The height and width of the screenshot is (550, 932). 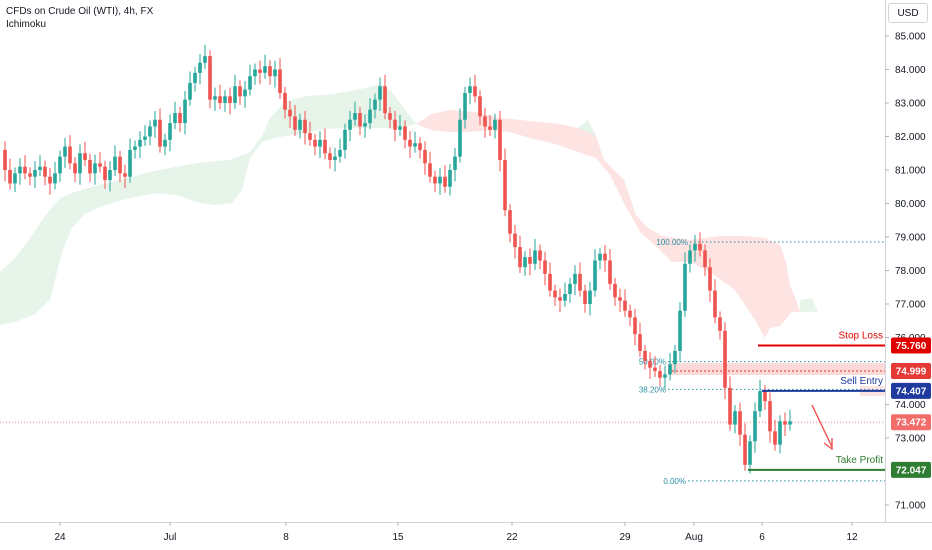 I want to click on y-tick-label: 84.000, so click(x=910, y=70).